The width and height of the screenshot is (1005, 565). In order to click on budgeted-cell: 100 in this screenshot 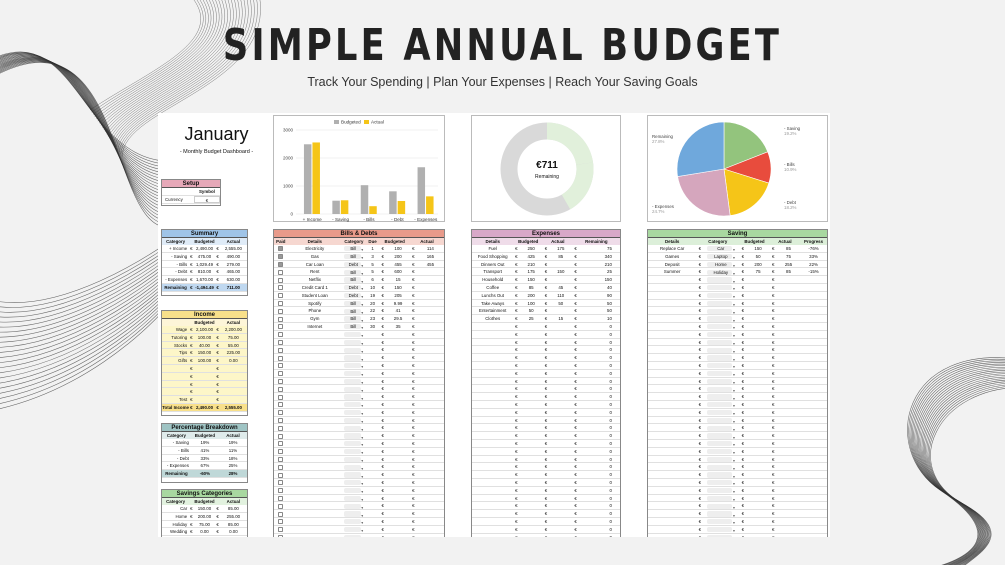, I will do `click(398, 248)`.